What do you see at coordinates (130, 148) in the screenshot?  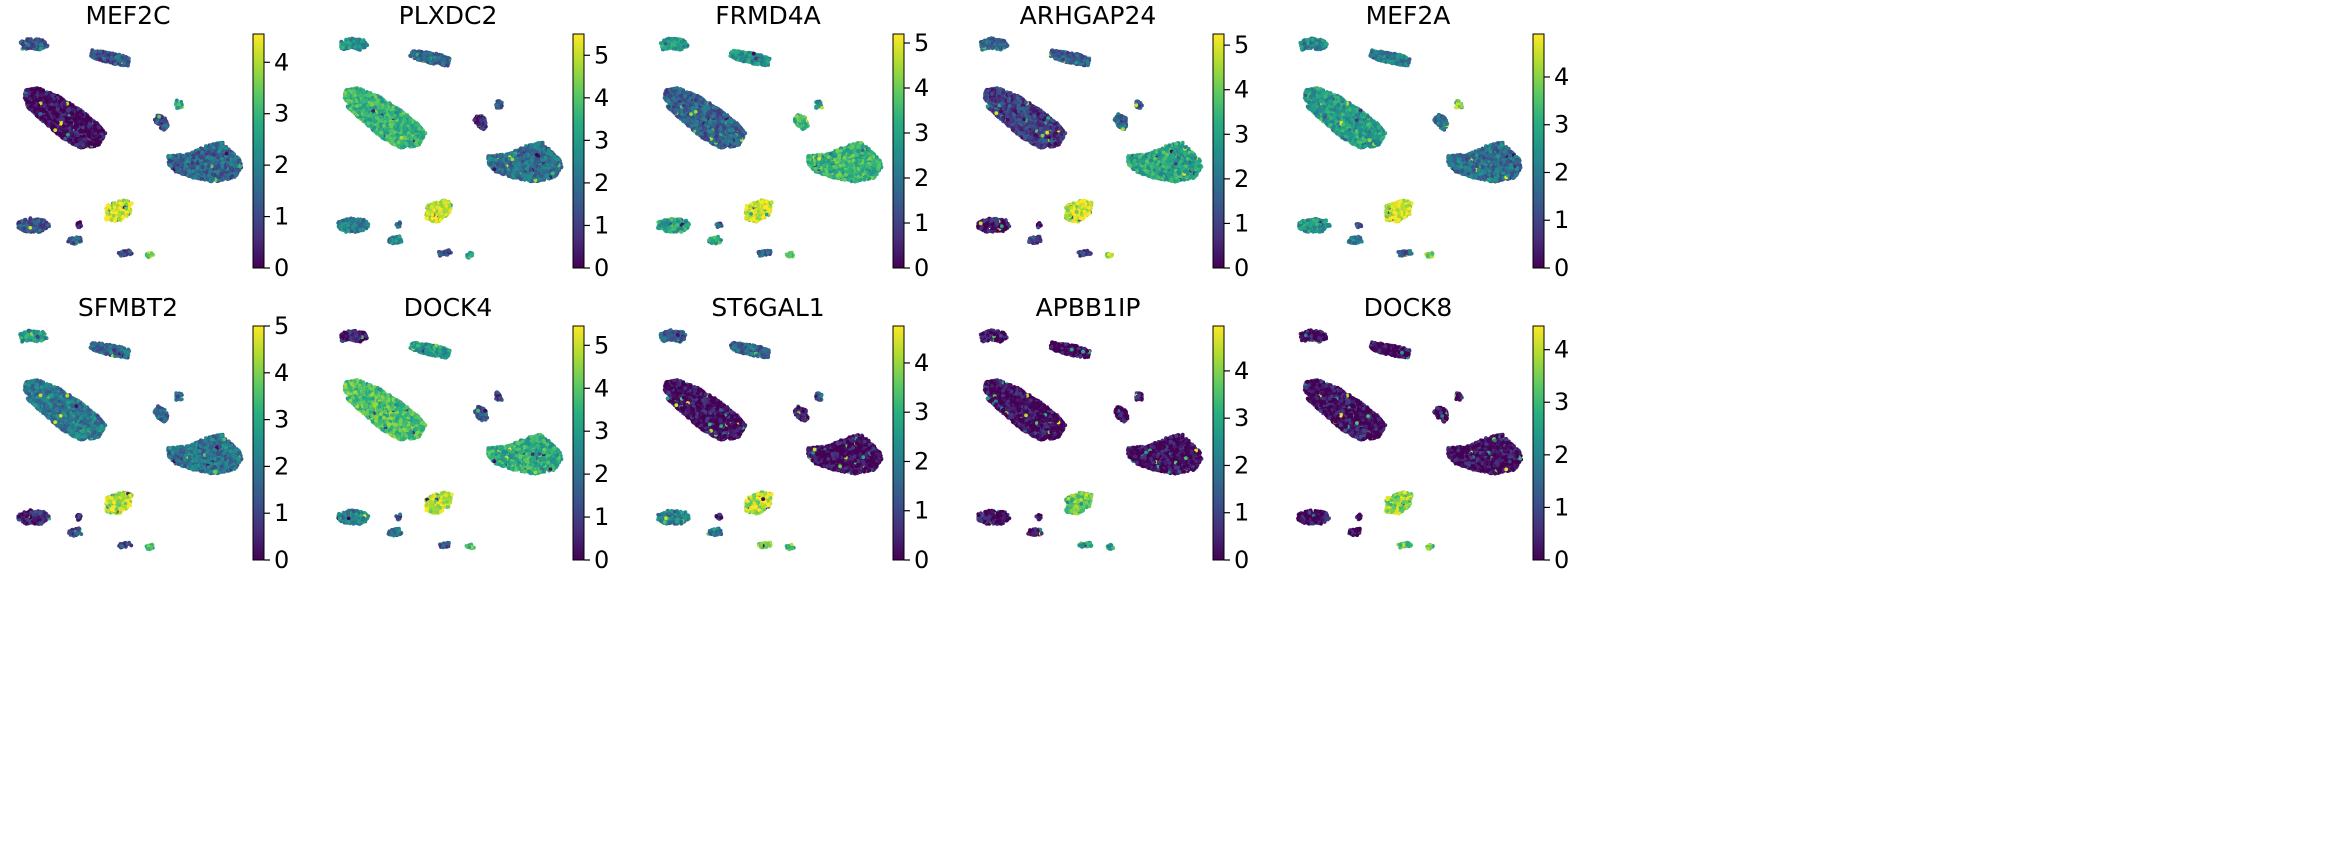 I see `scatter-points` at bounding box center [130, 148].